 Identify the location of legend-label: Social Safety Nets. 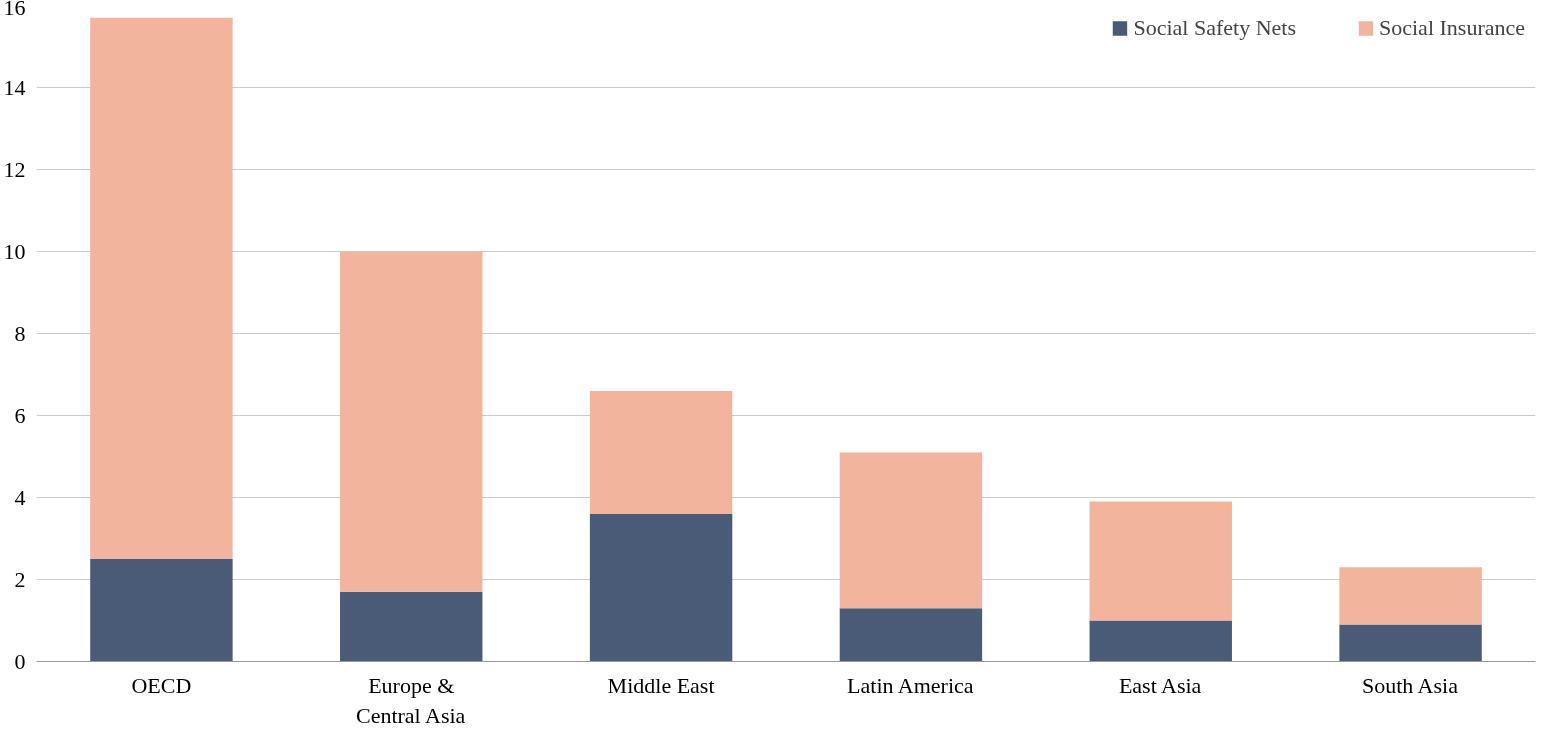
(1214, 28).